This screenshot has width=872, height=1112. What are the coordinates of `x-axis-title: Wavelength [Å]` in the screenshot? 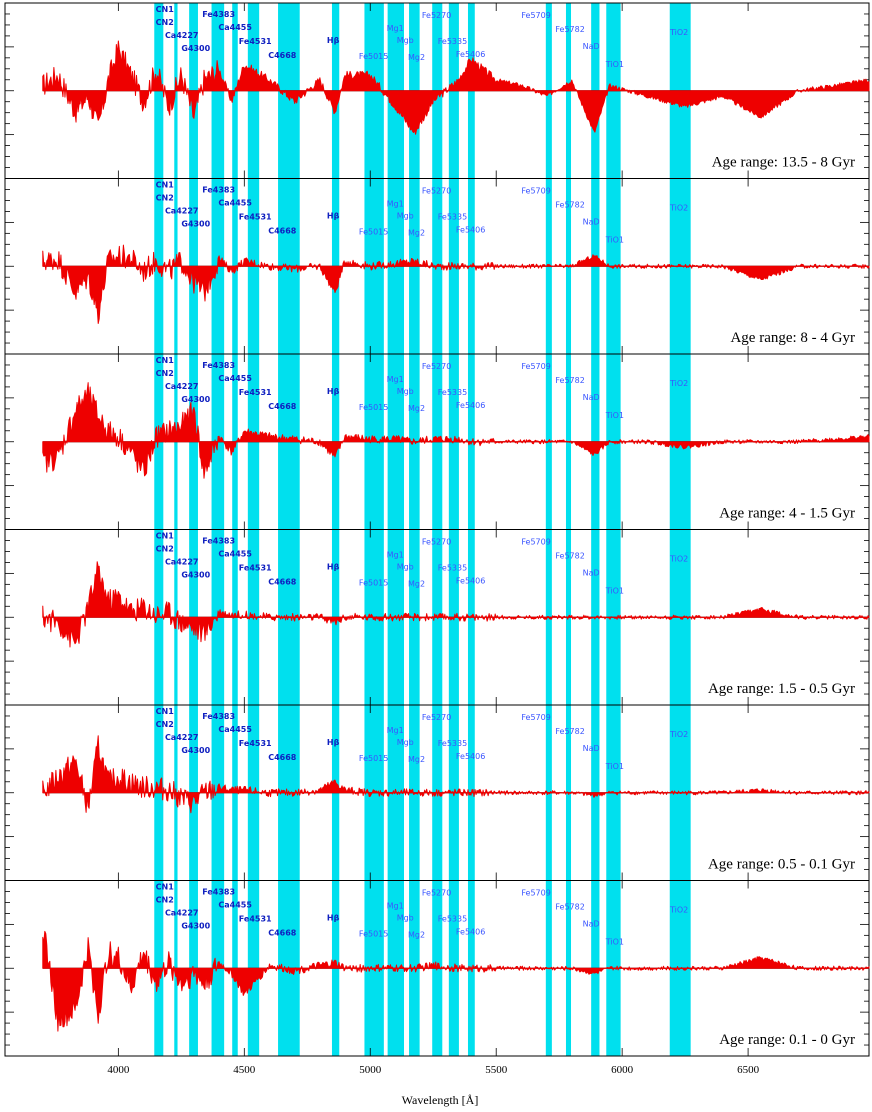 It's located at (440, 1100).